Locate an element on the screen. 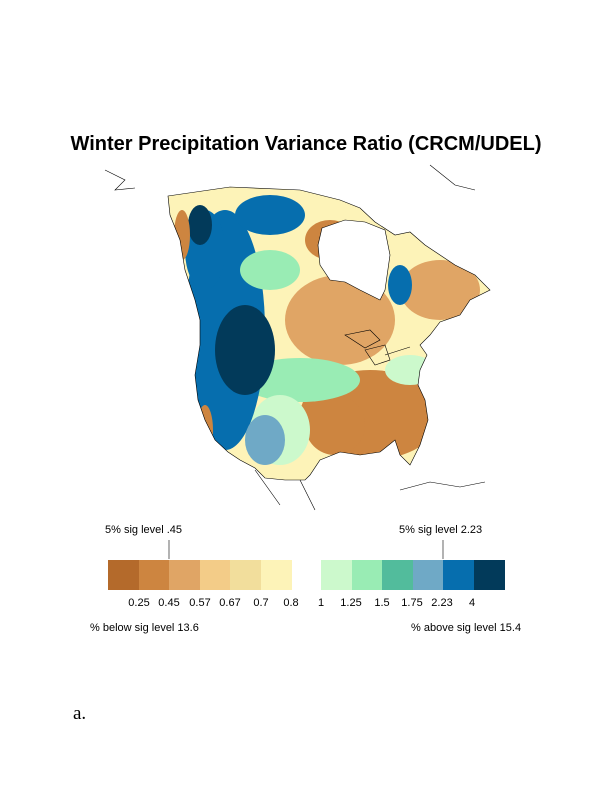 The image size is (612, 792). tick-label: 1.5 is located at coordinates (382, 603).